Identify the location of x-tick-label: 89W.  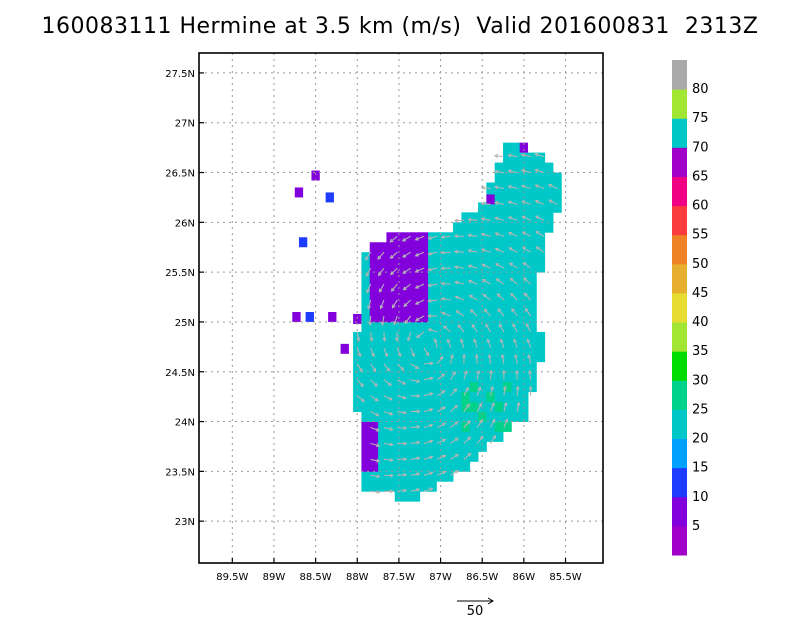
(274, 577).